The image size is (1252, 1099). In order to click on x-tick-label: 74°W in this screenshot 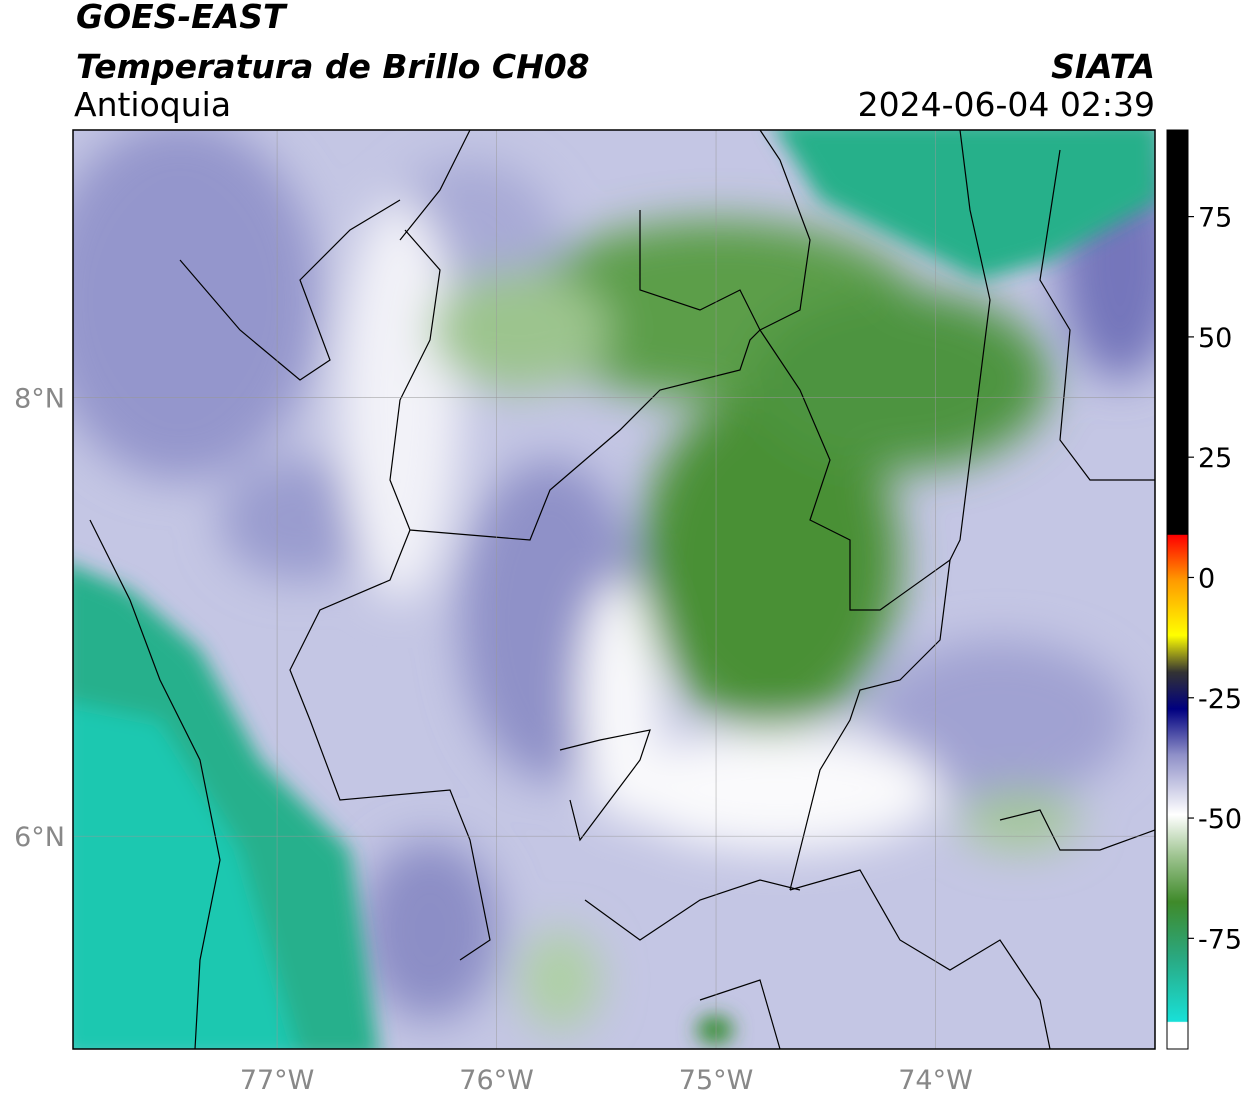, I will do `click(935, 1080)`.